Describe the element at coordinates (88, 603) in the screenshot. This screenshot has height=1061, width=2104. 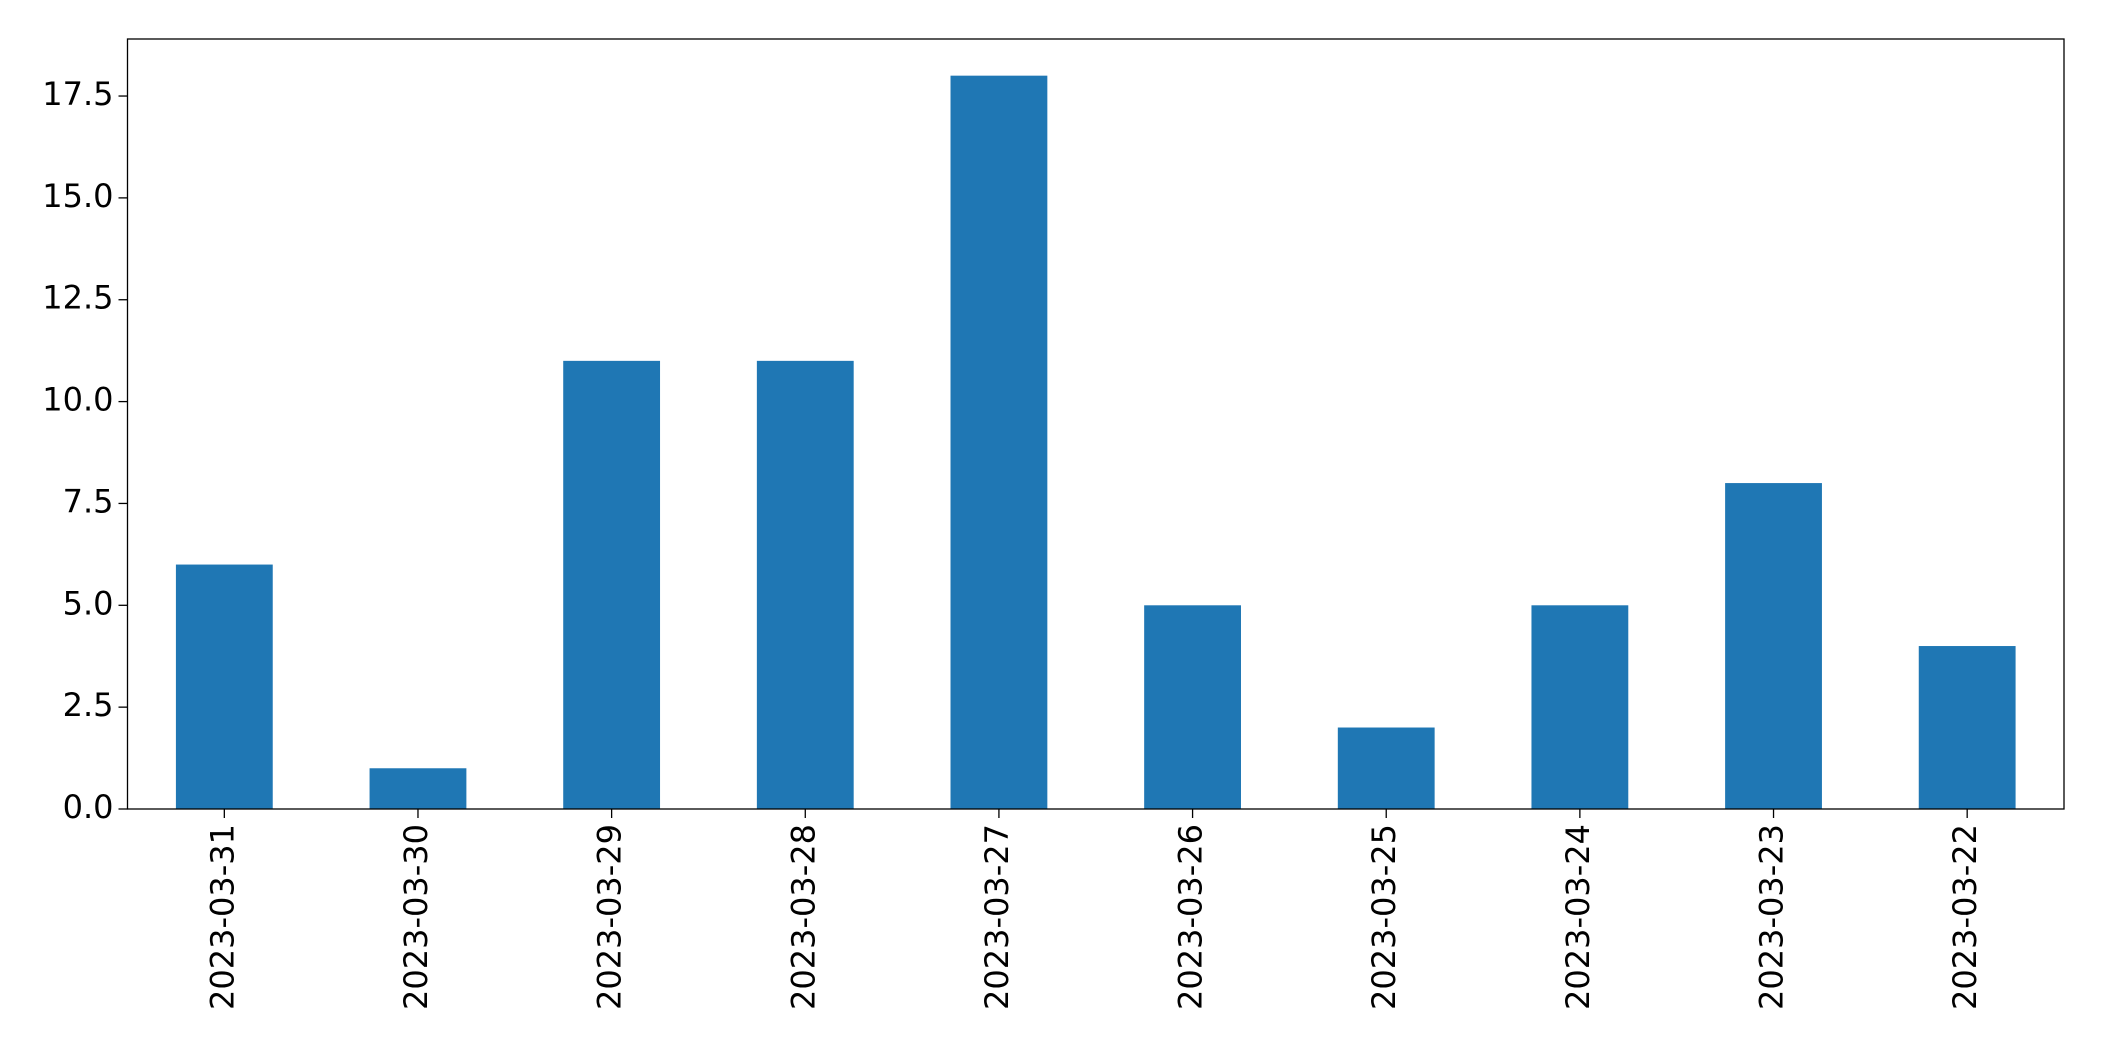
I see `y-tick-label: 5.0` at that location.